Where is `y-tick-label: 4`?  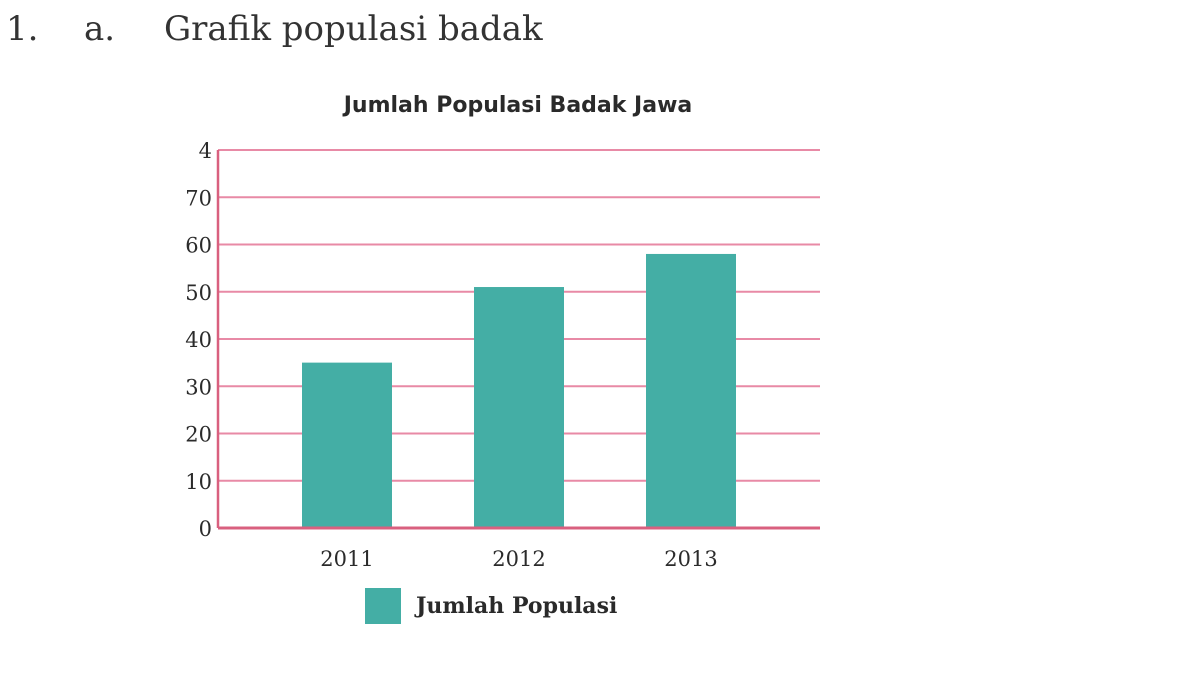 y-tick-label: 4 is located at coordinates (205, 151).